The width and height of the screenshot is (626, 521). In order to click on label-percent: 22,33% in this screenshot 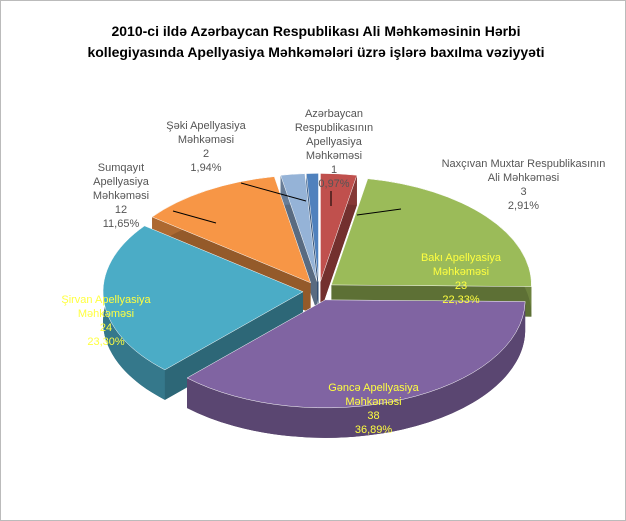, I will do `click(461, 300)`.